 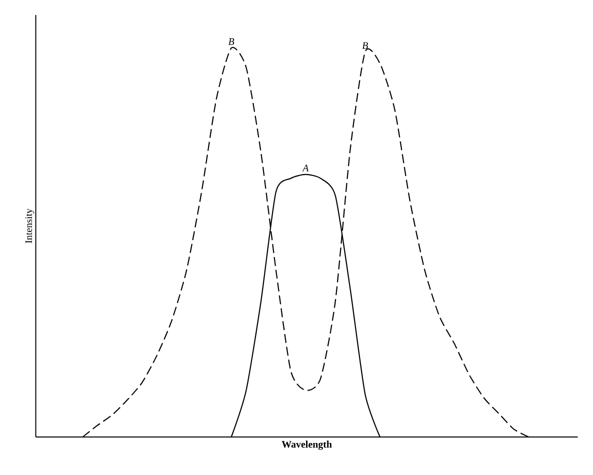 I want to click on y-axis-title: Intensity, so click(x=29, y=226).